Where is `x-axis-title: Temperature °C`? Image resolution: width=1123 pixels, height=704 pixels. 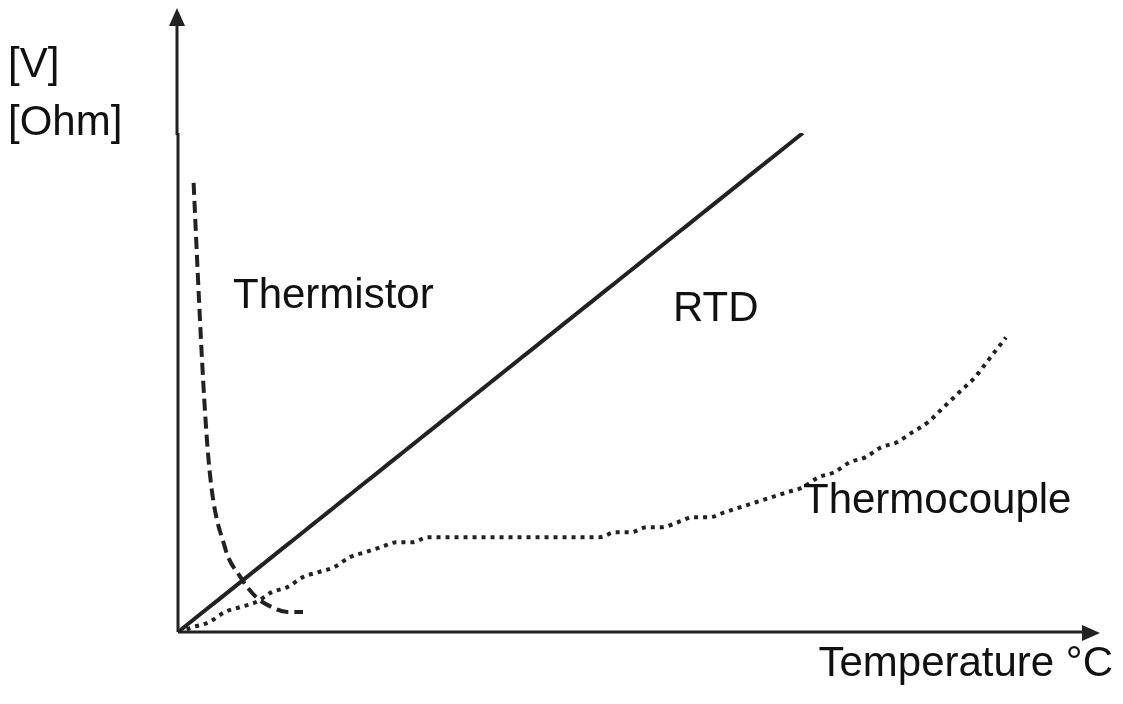
x-axis-title: Temperature °C is located at coordinates (965, 661).